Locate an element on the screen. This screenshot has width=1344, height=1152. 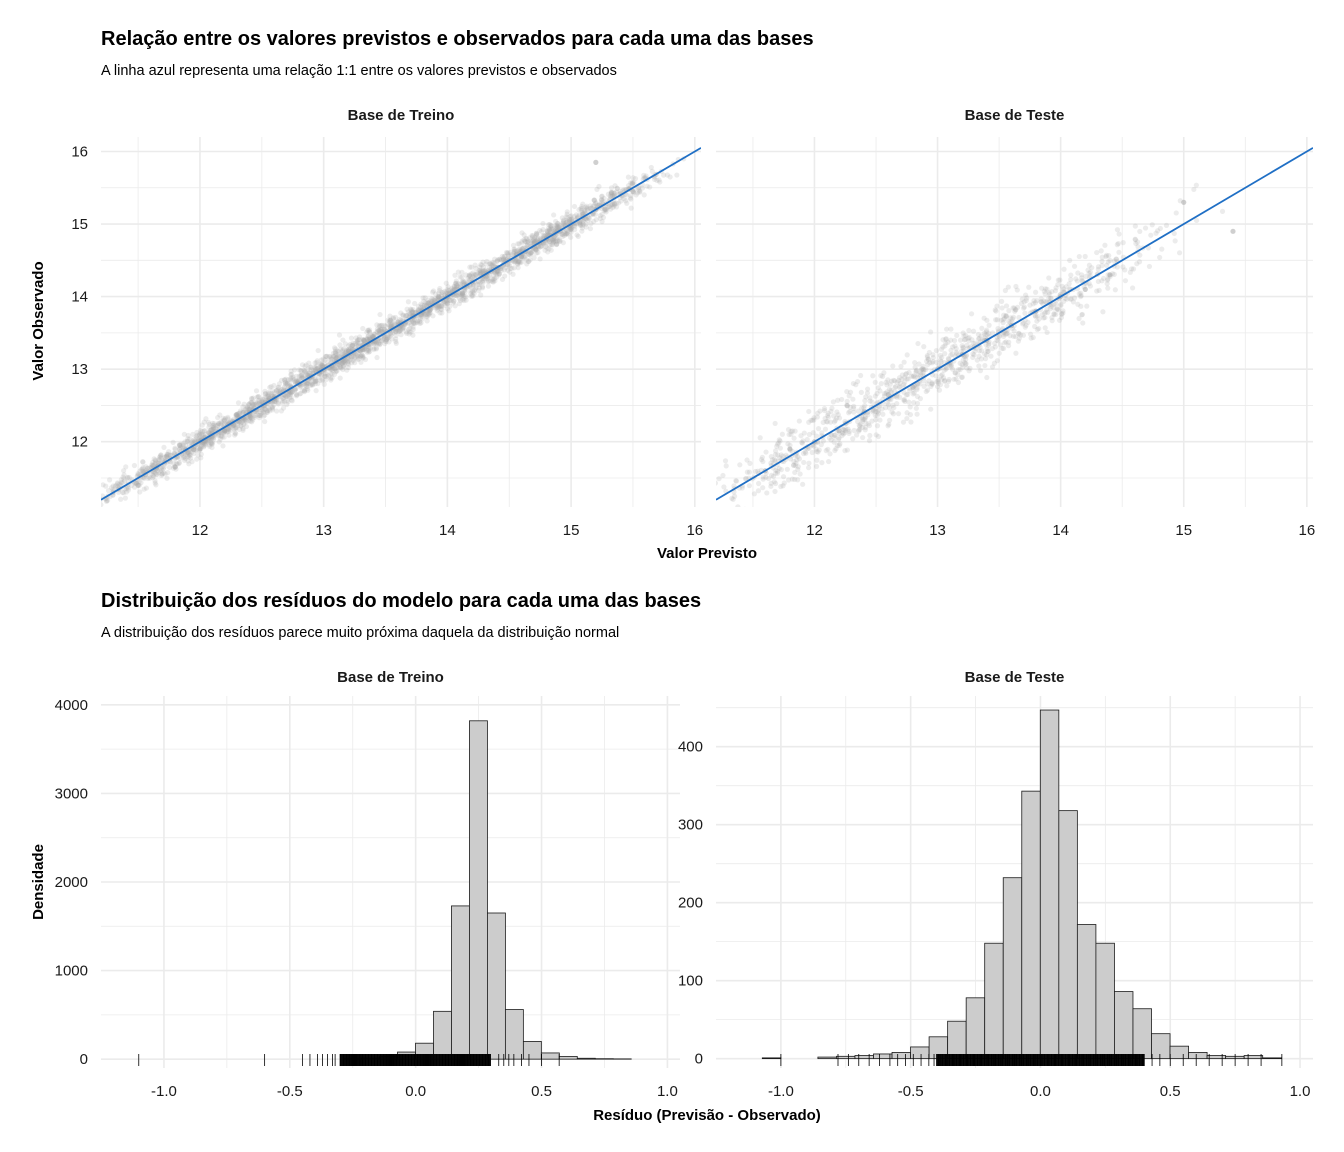
x-tick-label: 0.0 is located at coordinates (415, 1091).